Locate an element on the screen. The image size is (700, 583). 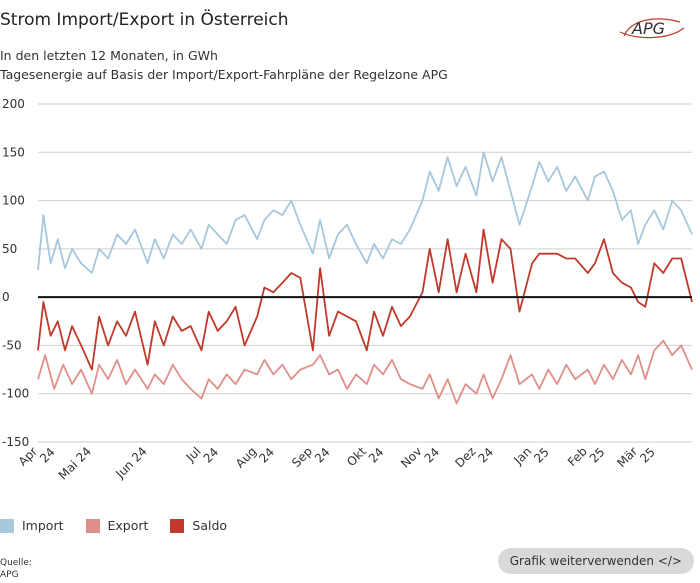
y-tick-label: -150 is located at coordinates (15, 442).